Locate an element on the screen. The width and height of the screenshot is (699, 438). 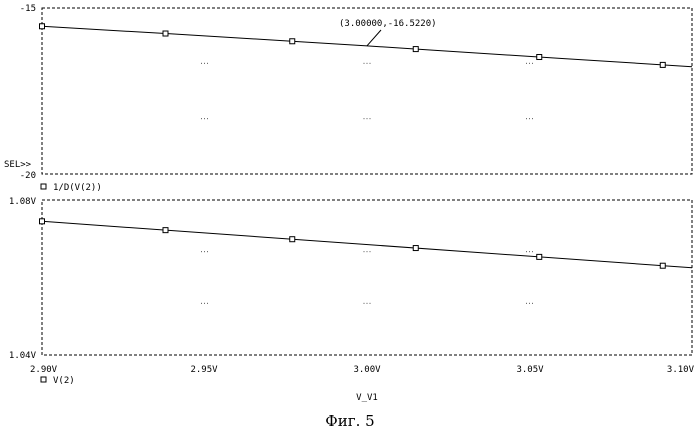
x-tick-label: 3.00V is located at coordinates (367, 370).